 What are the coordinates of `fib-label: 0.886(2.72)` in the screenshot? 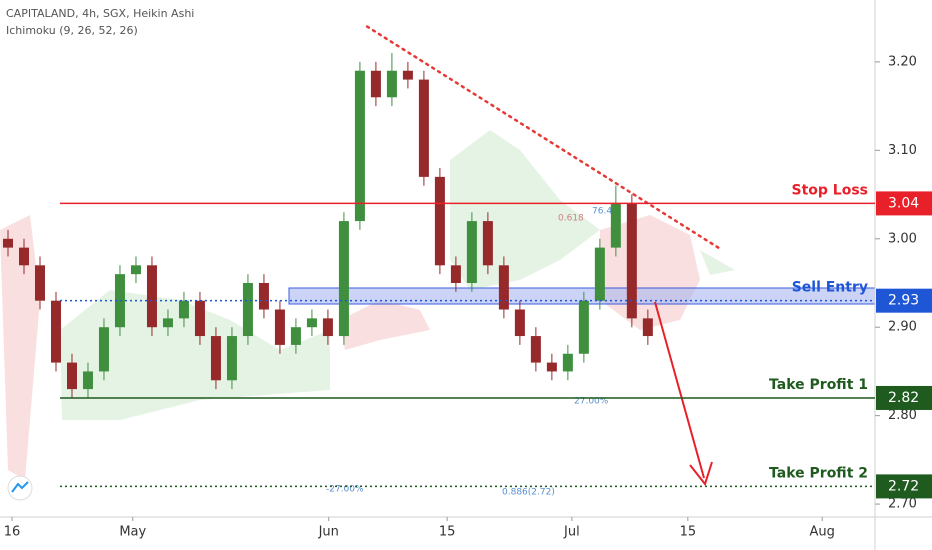 It's located at (528, 493).